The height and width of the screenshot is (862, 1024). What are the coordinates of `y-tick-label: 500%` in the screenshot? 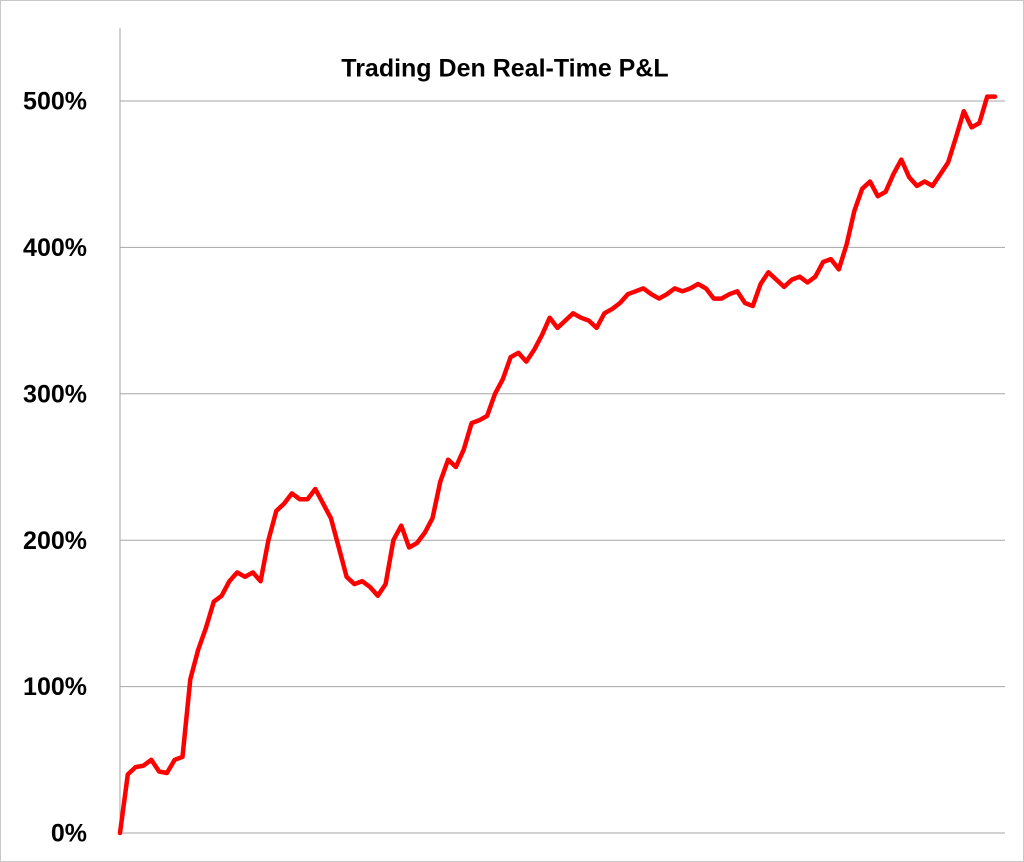 It's located at (55, 102).